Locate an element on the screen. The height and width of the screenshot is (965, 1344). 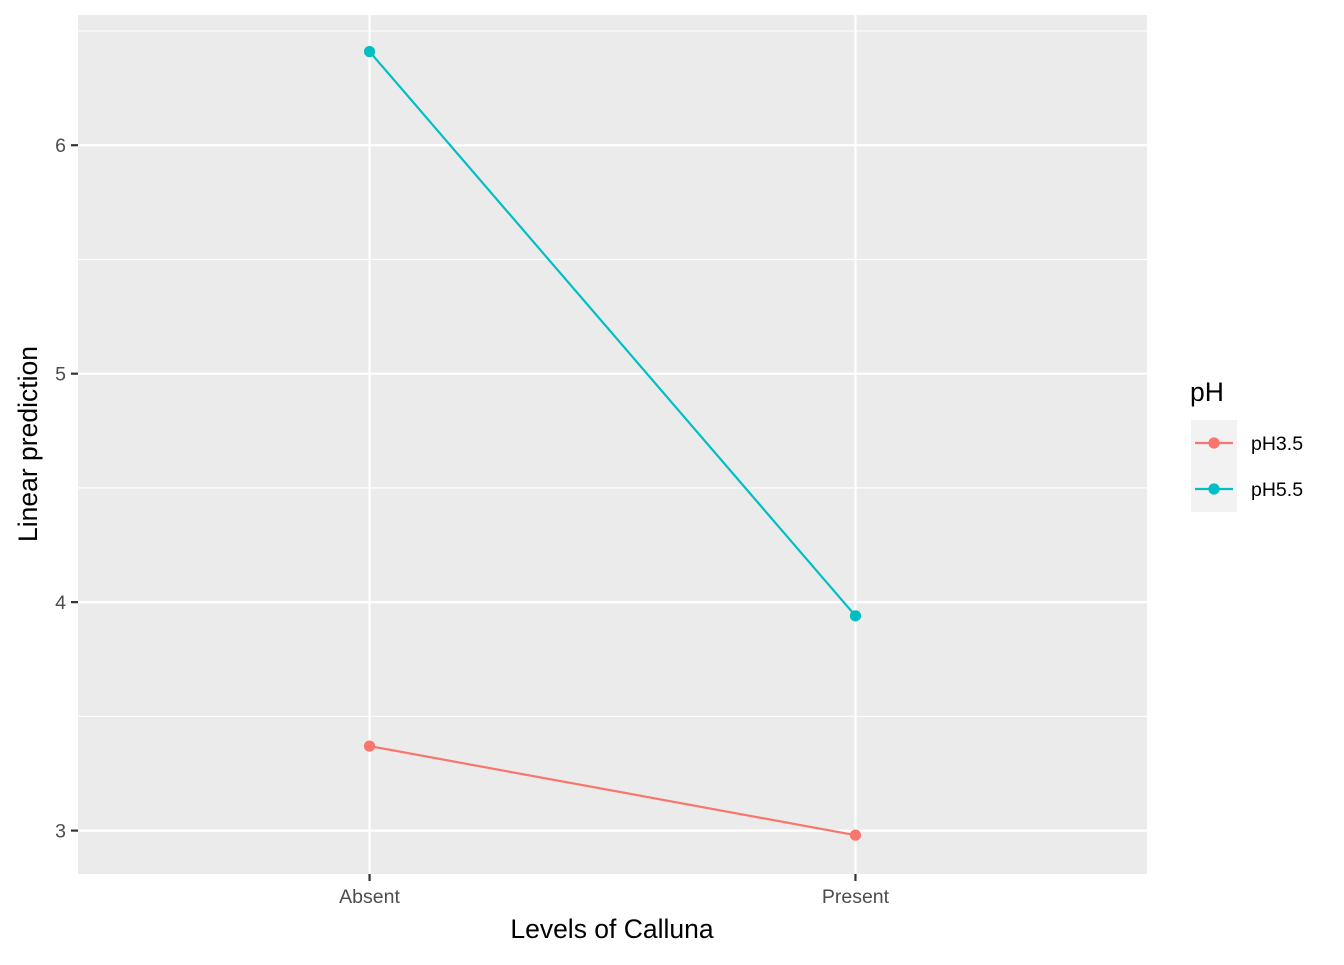
series-line is located at coordinates (612, 790).